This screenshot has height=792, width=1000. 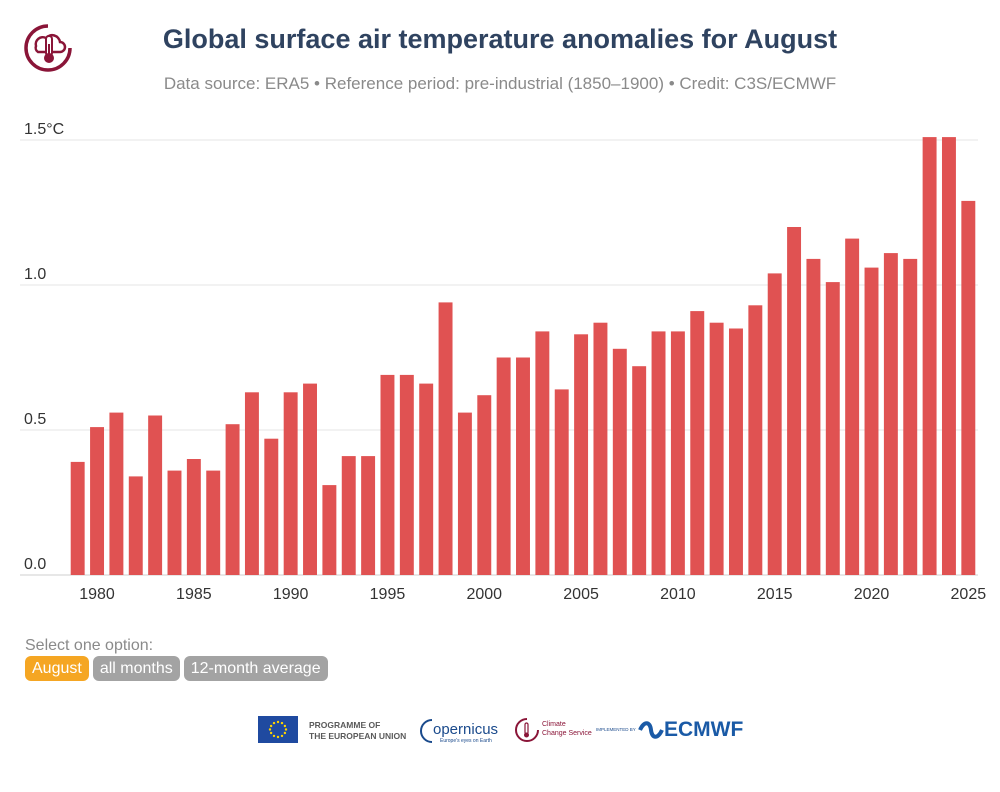 I want to click on bar-1991, so click(x=310, y=479).